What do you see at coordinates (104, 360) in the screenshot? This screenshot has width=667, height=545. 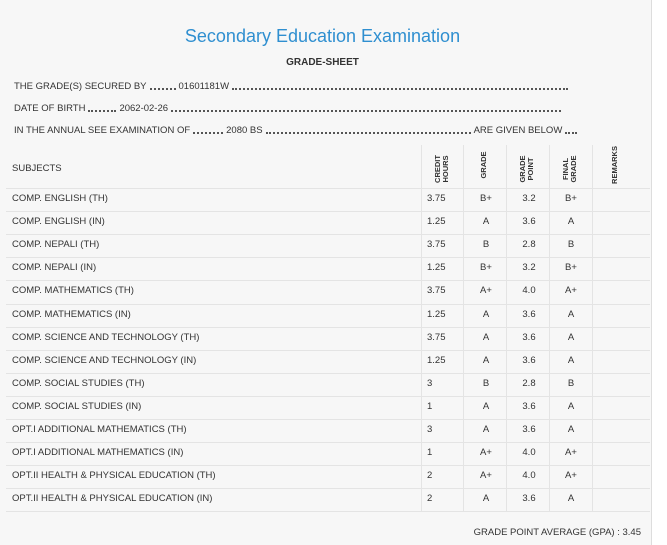 I see `subject: COMP. SCIENCE AND TECHNOLOGY (IN)` at bounding box center [104, 360].